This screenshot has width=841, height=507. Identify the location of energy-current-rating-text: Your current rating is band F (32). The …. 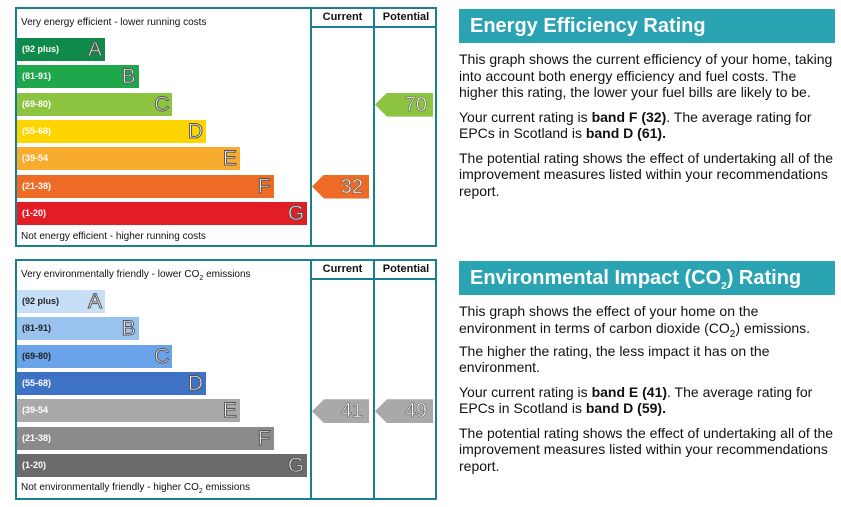
(635, 125).